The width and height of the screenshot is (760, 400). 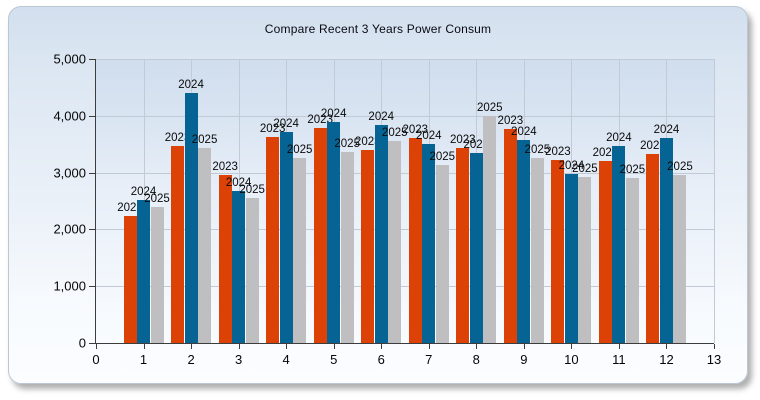 I want to click on bar-label-2023-month-6: 2023, so click(x=367, y=141).